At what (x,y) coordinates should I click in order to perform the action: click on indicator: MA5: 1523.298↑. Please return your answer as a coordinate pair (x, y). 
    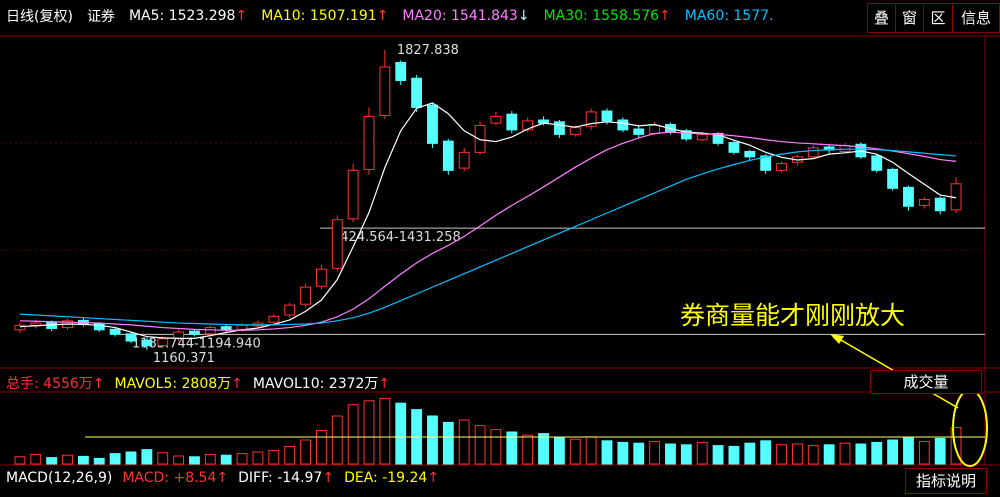
    Looking at the image, I should click on (188, 16).